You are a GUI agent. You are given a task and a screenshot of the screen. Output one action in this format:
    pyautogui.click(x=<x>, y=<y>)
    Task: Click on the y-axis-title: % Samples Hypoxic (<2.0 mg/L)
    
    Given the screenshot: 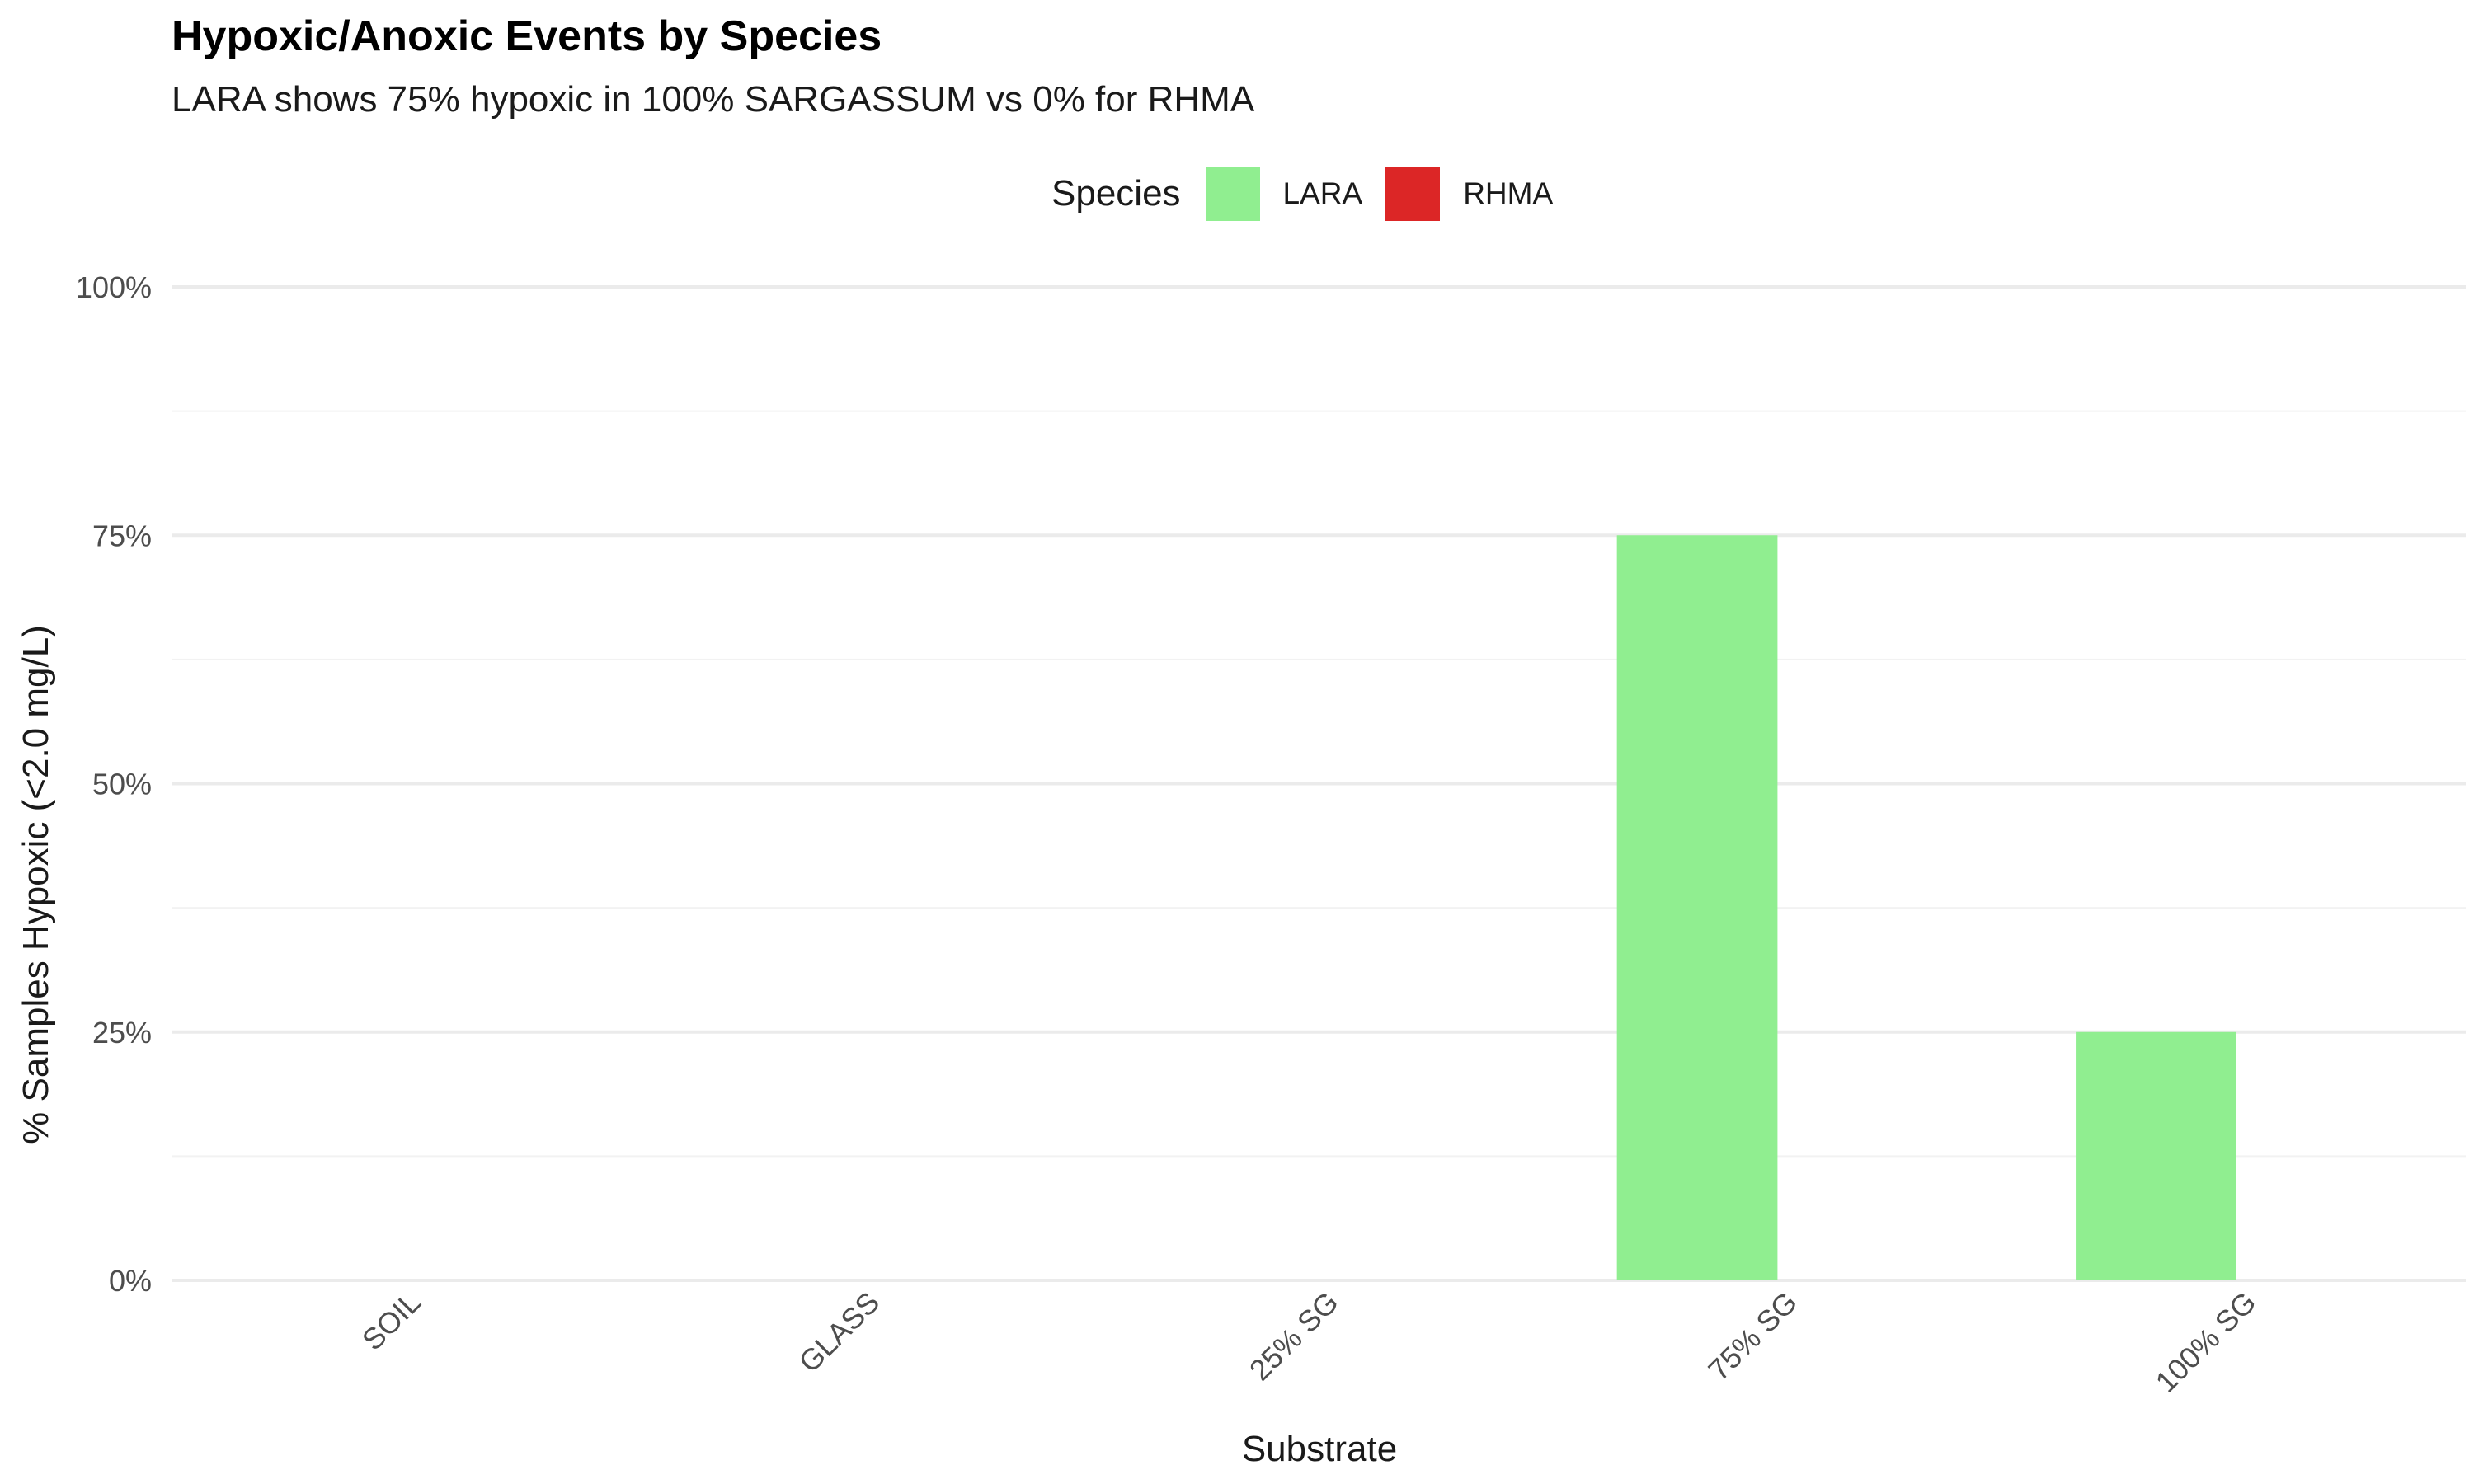 What is the action you would take?
    pyautogui.click(x=36, y=884)
    